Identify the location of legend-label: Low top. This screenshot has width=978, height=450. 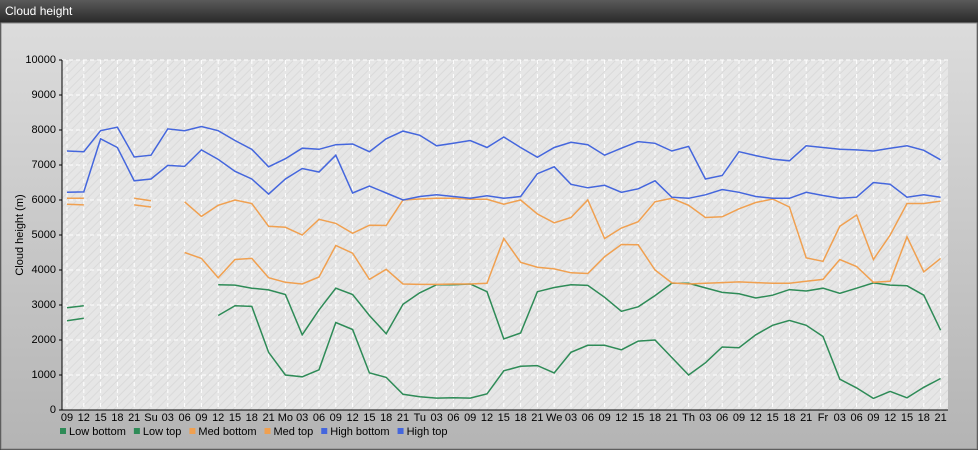
(162, 432).